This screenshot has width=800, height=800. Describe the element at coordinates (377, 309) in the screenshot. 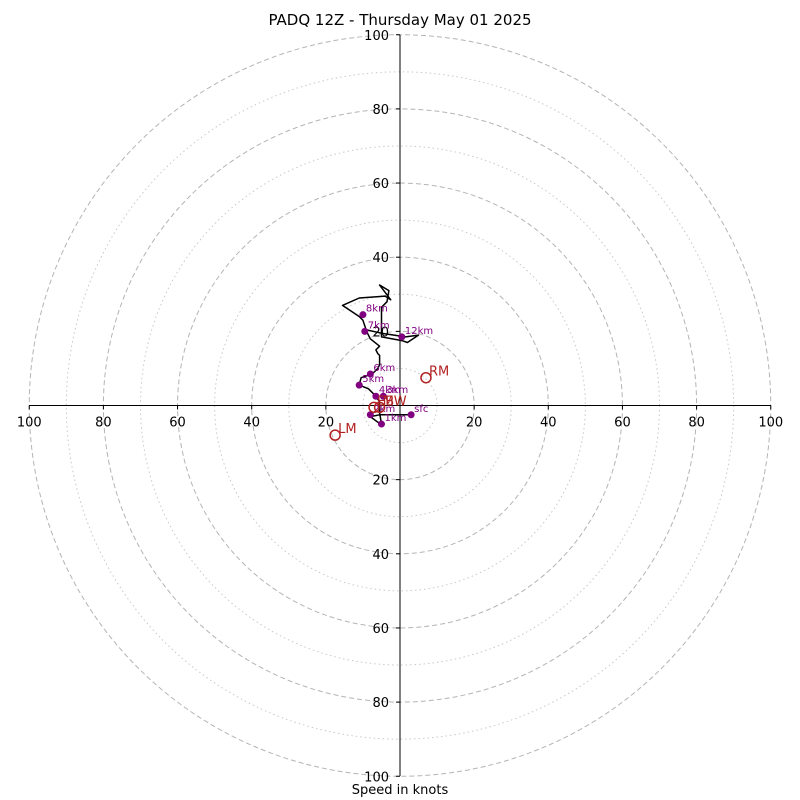

I see `height-label-8km: 8km` at that location.